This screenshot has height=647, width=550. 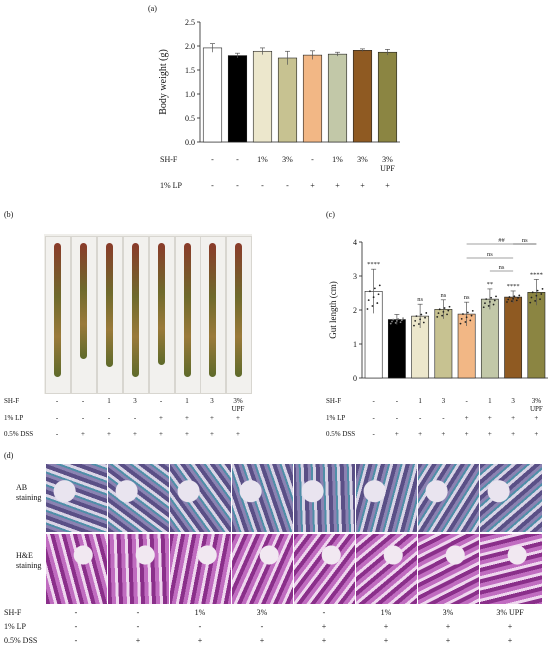 What do you see at coordinates (355, 310) in the screenshot?
I see `y-tick-label: 2` at bounding box center [355, 310].